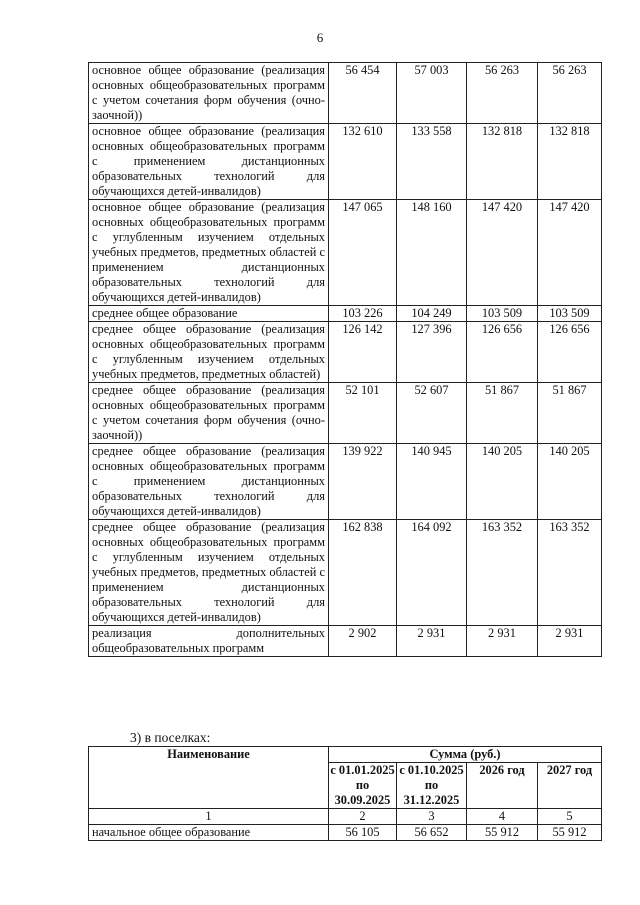  I want to click on row-value: 56 652, so click(431, 832).